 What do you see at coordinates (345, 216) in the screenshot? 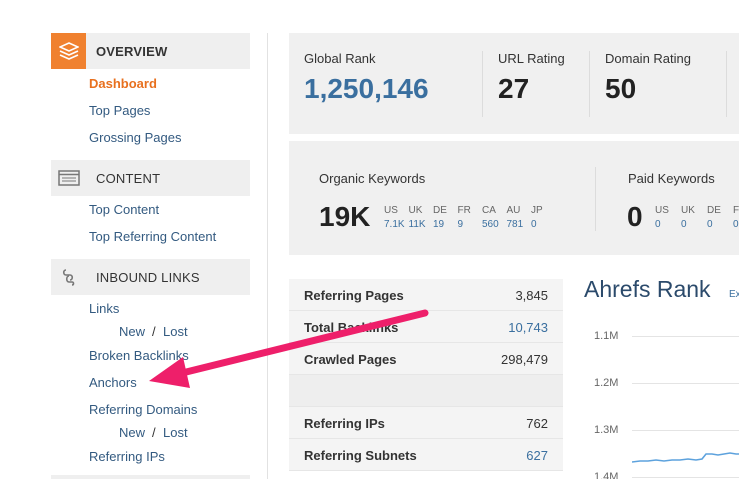
I see `organic-keywords-value: 19K` at bounding box center [345, 216].